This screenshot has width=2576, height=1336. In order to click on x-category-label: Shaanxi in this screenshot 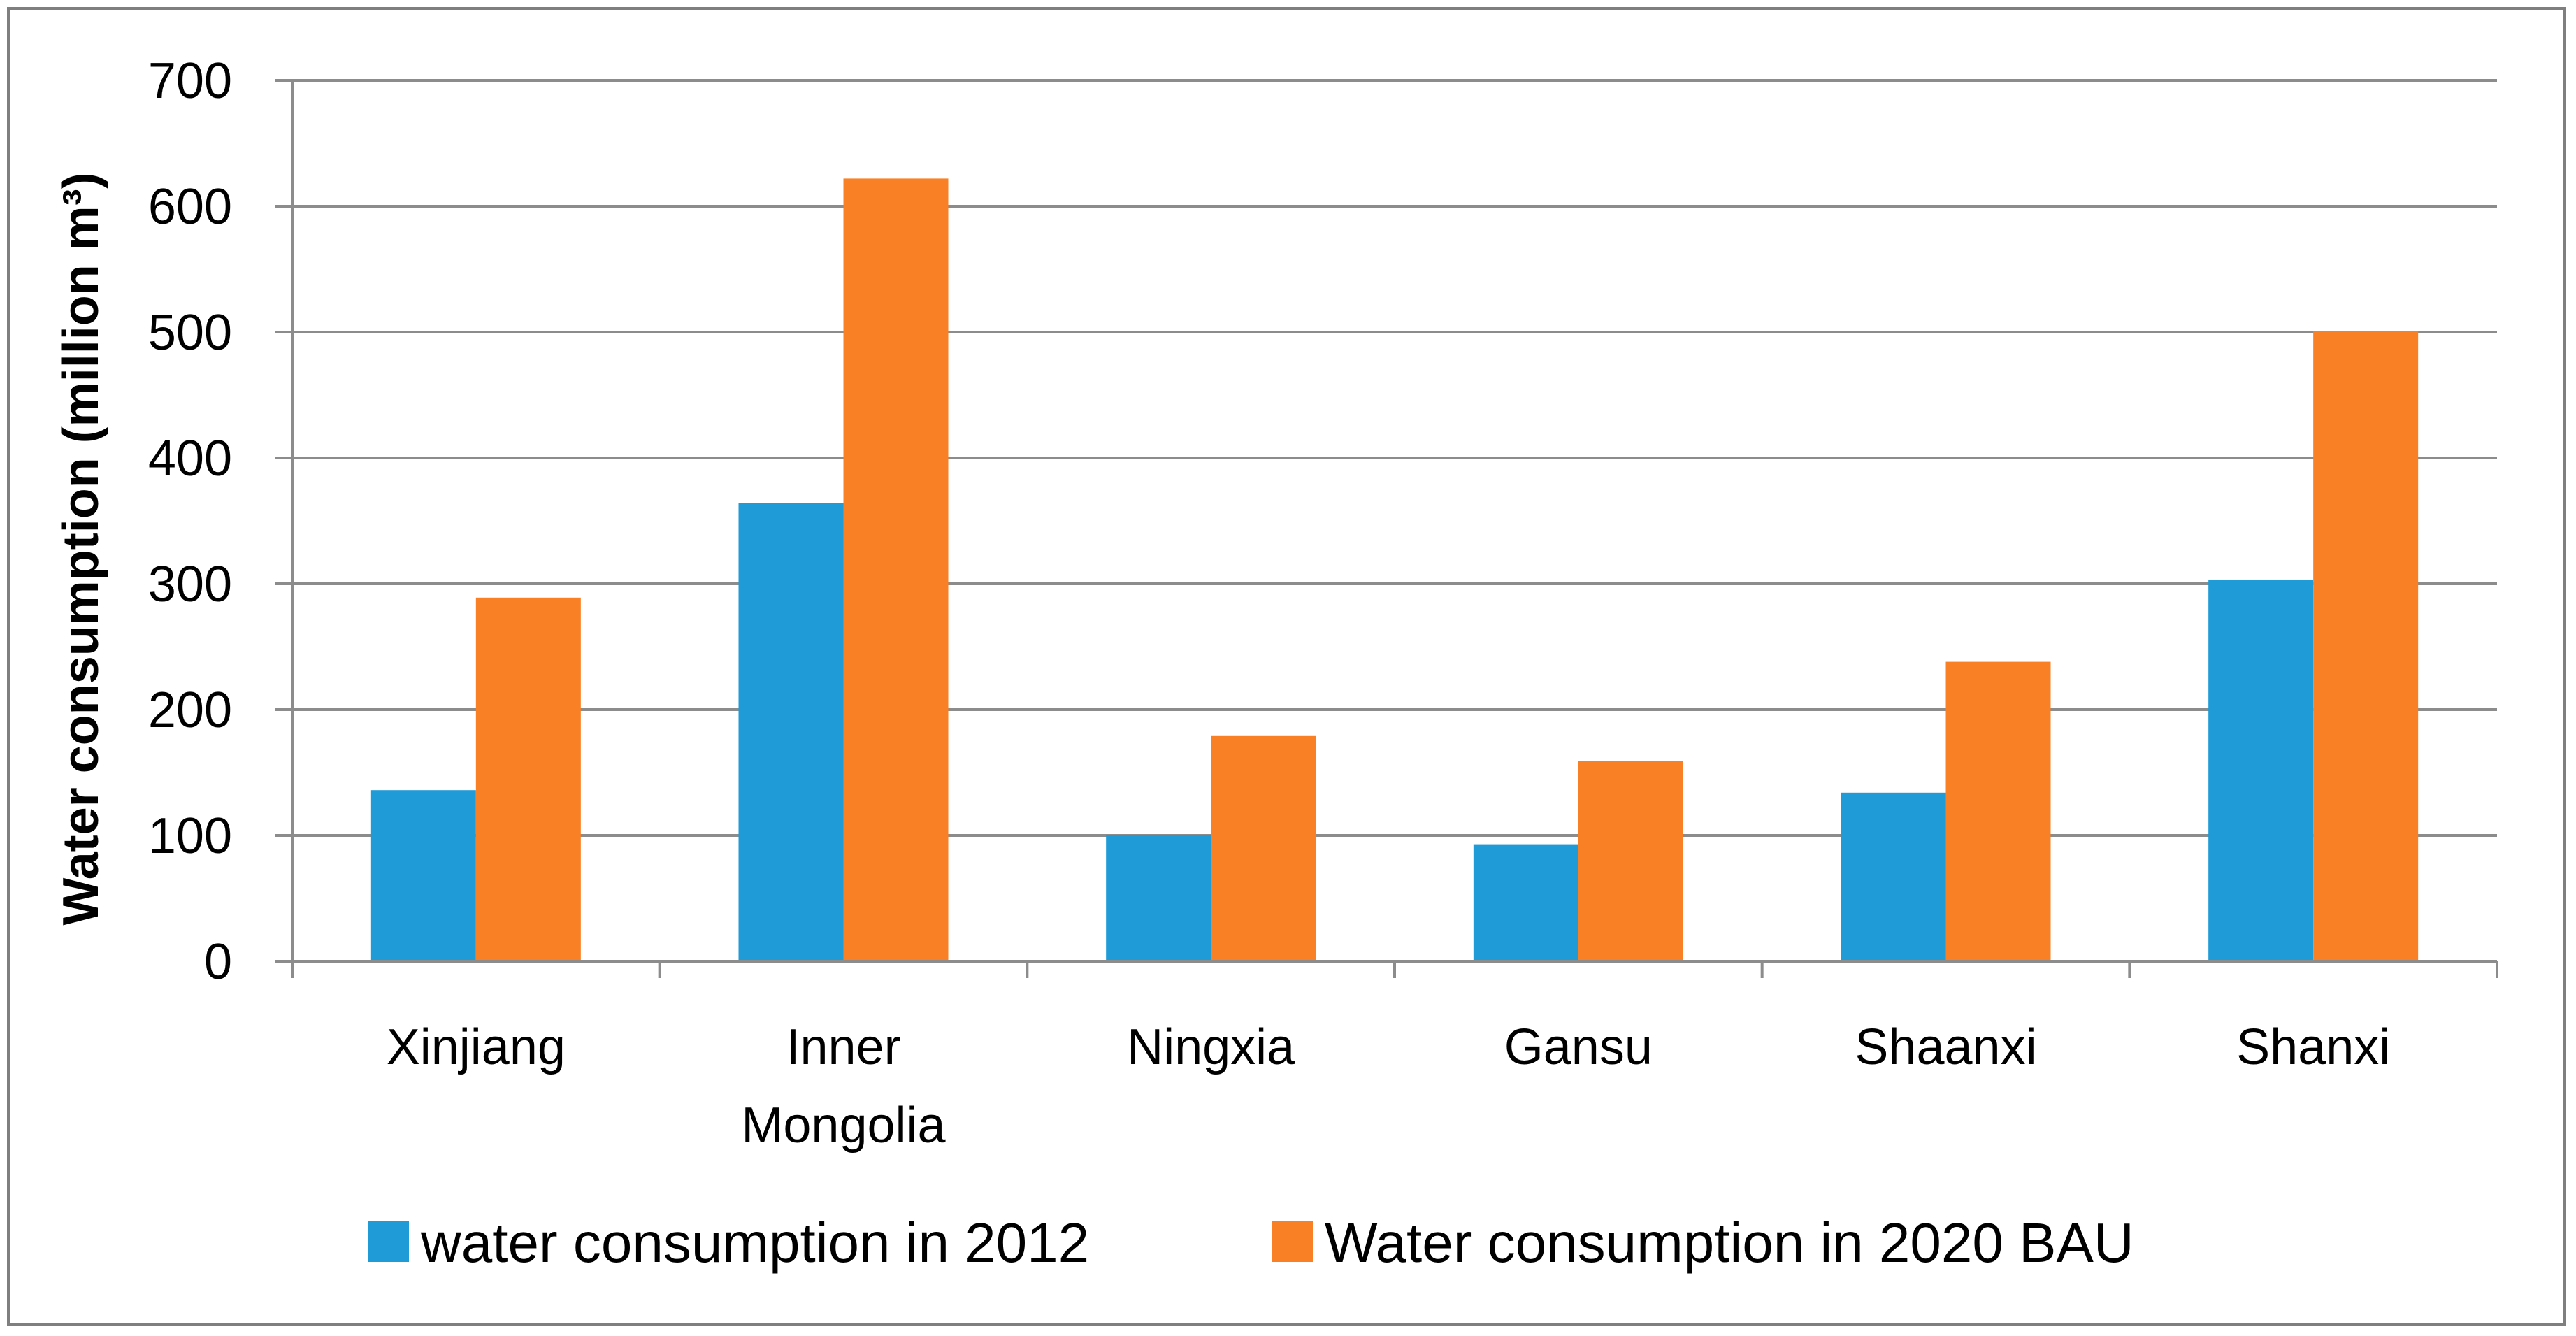, I will do `click(1945, 1047)`.